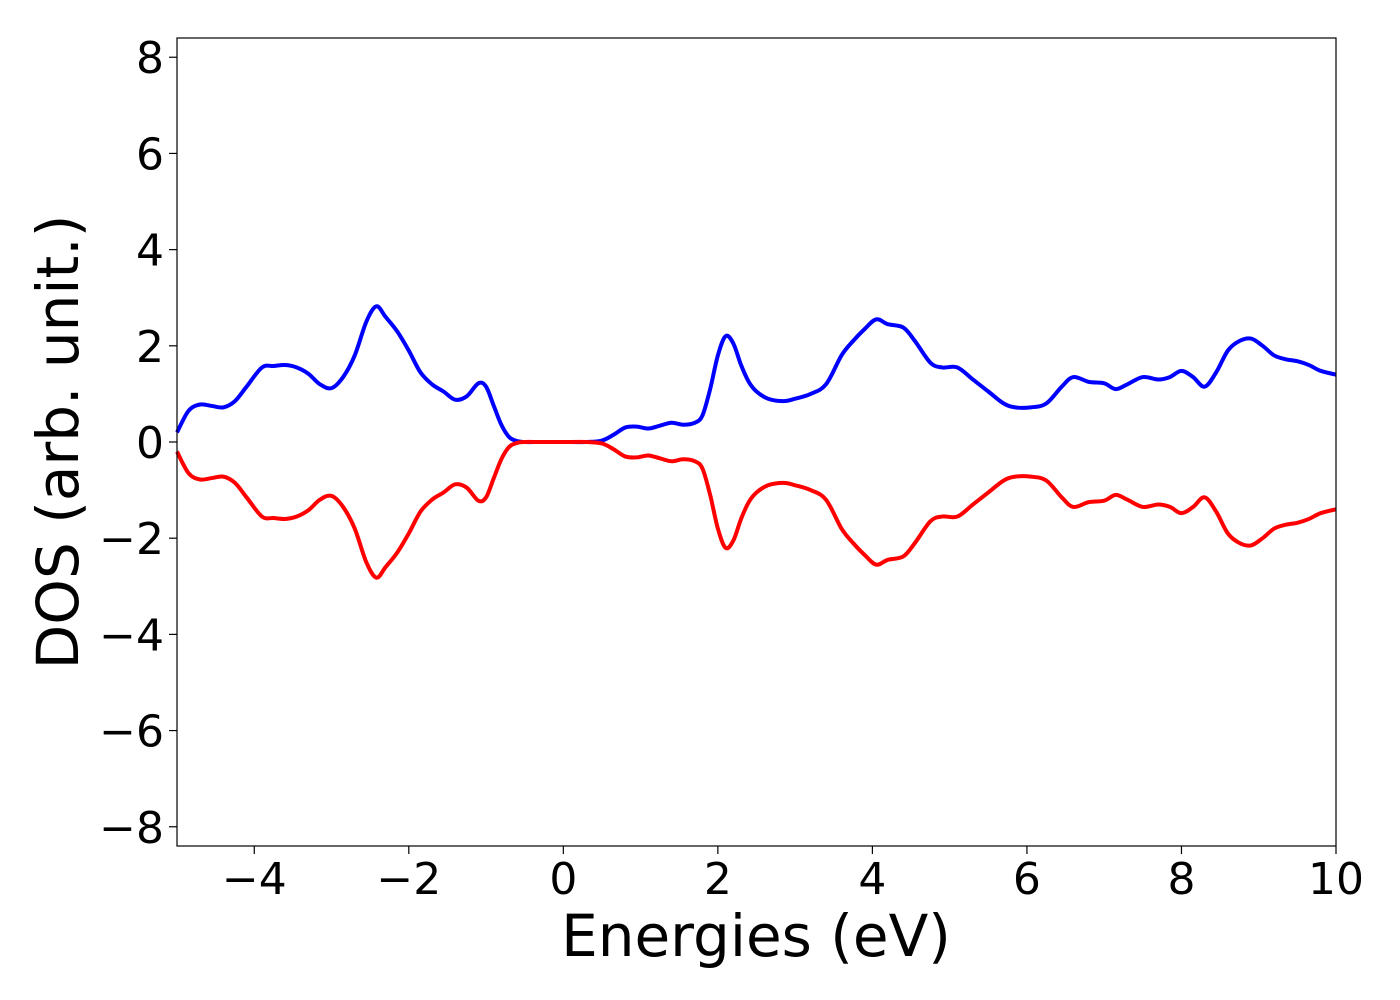 The height and width of the screenshot is (1000, 1400). What do you see at coordinates (150, 154) in the screenshot?
I see `y-tick-label: 6` at bounding box center [150, 154].